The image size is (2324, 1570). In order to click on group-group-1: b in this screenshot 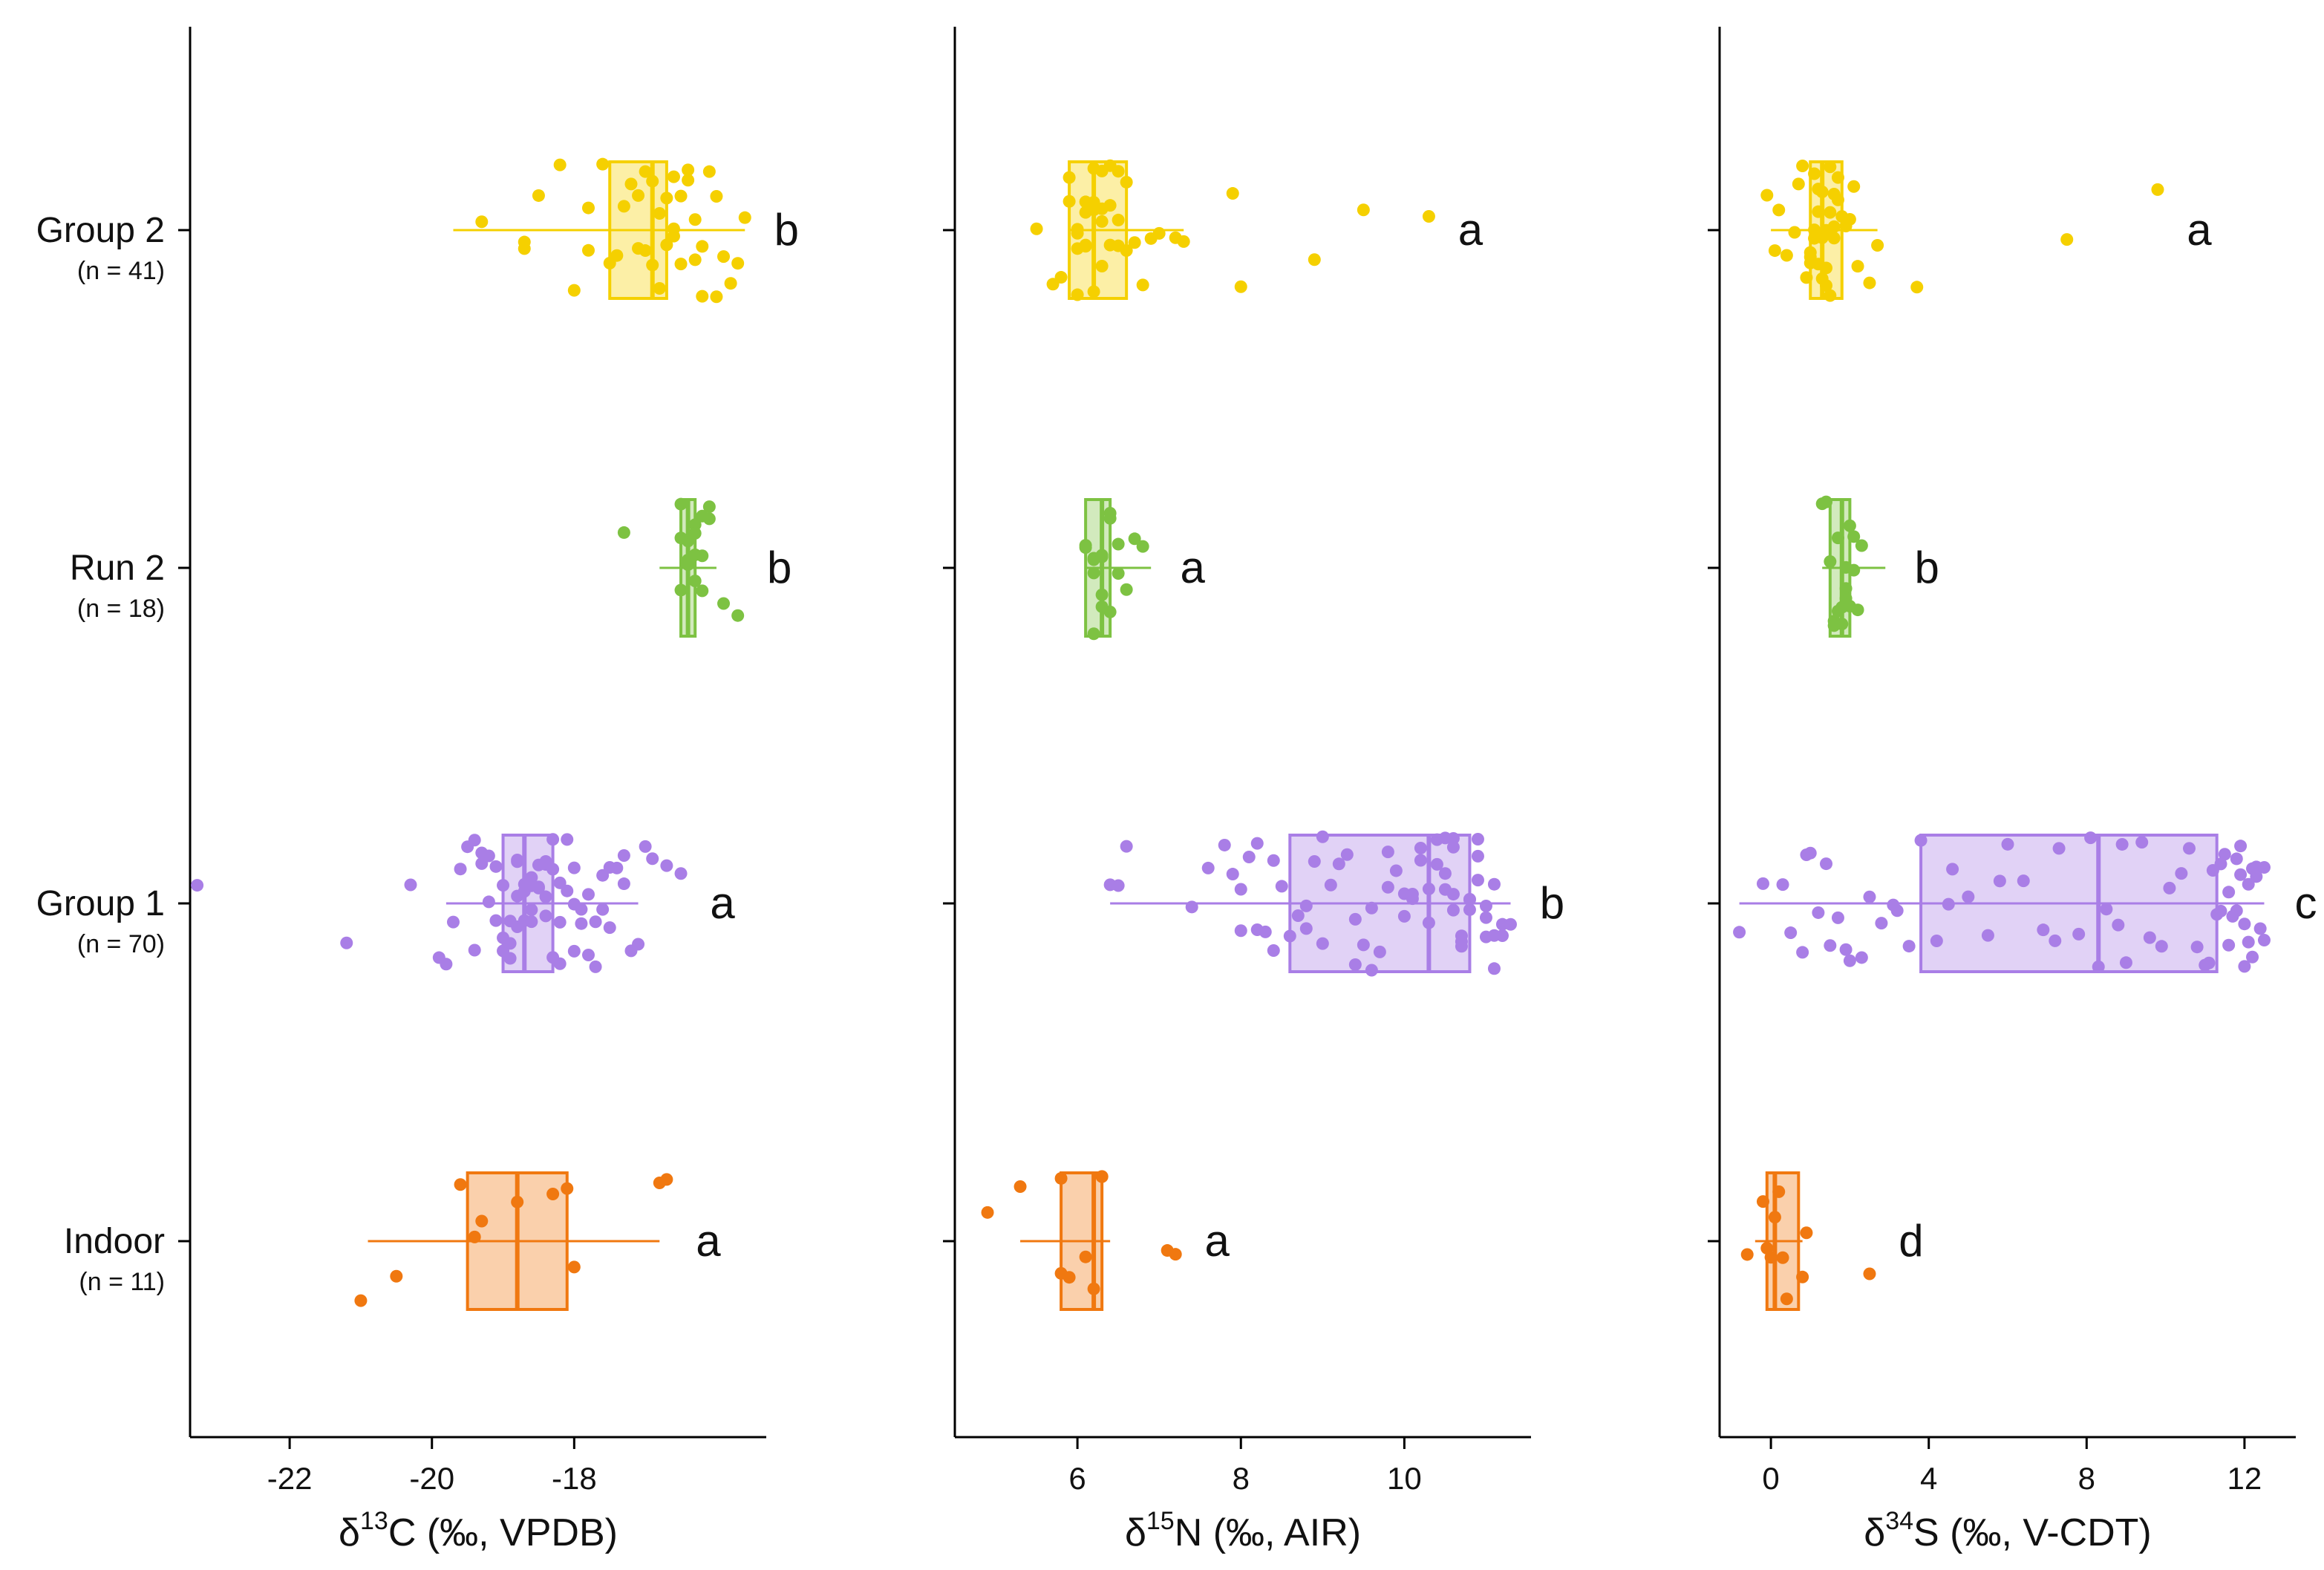, I will do `click(1253, 903)`.